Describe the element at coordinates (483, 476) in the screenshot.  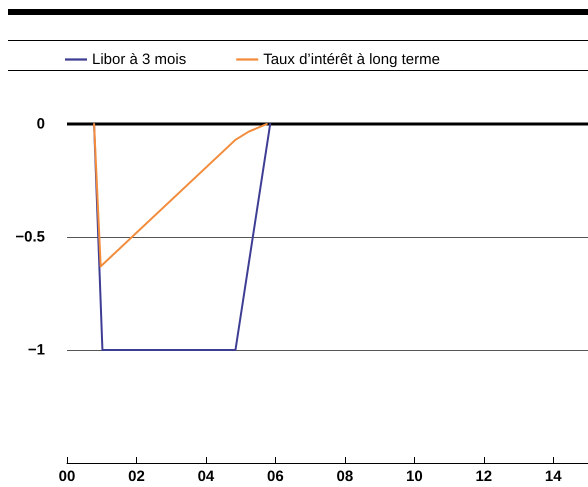
I see `x-tick-label: 12` at that location.